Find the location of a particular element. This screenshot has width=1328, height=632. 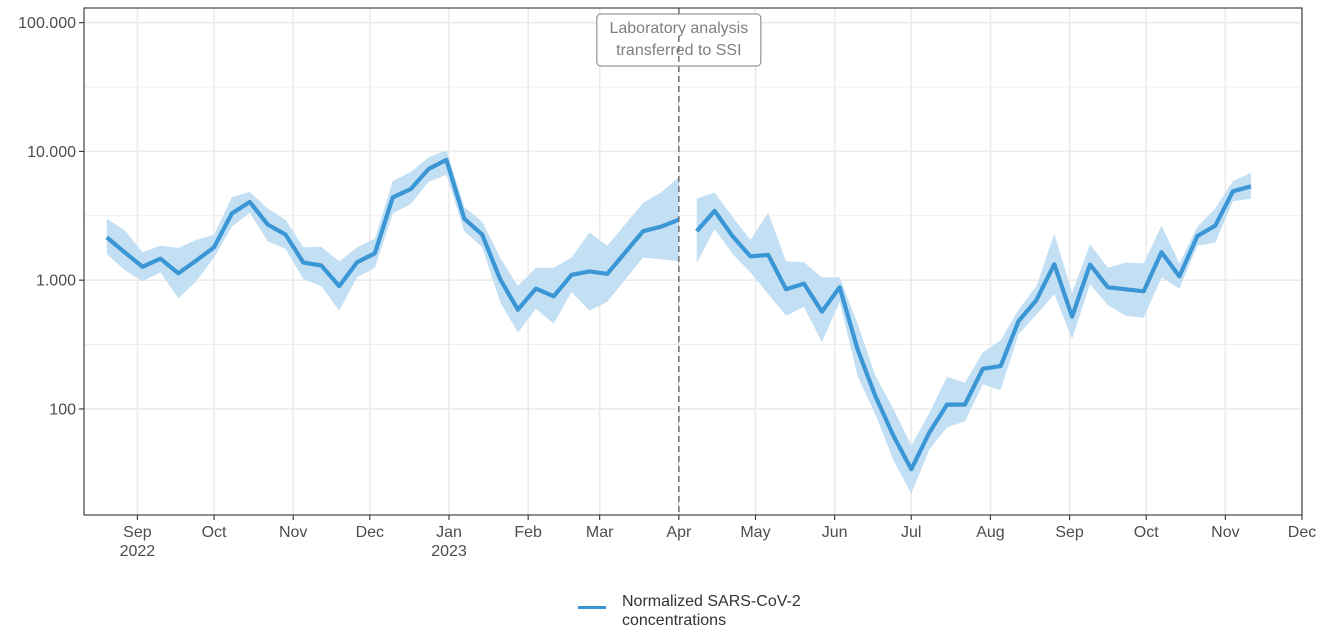

annotation-text: transferred to SSI is located at coordinates (678, 50).